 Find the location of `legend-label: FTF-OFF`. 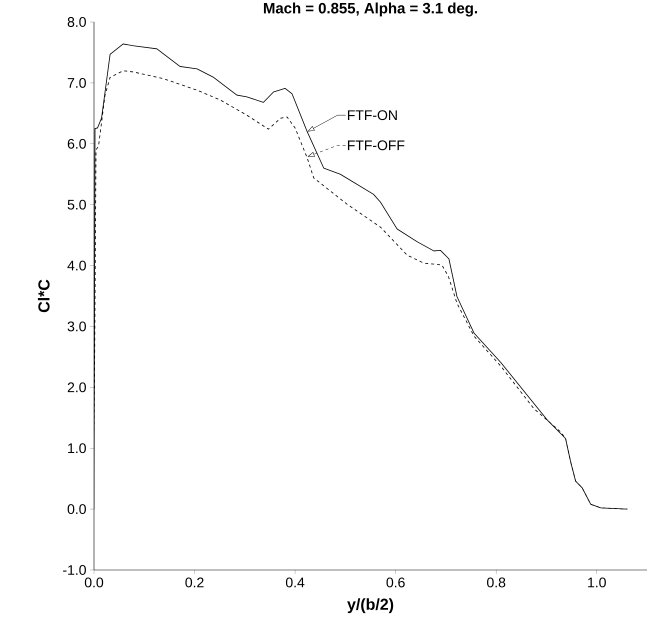

legend-label: FTF-OFF is located at coordinates (376, 145).